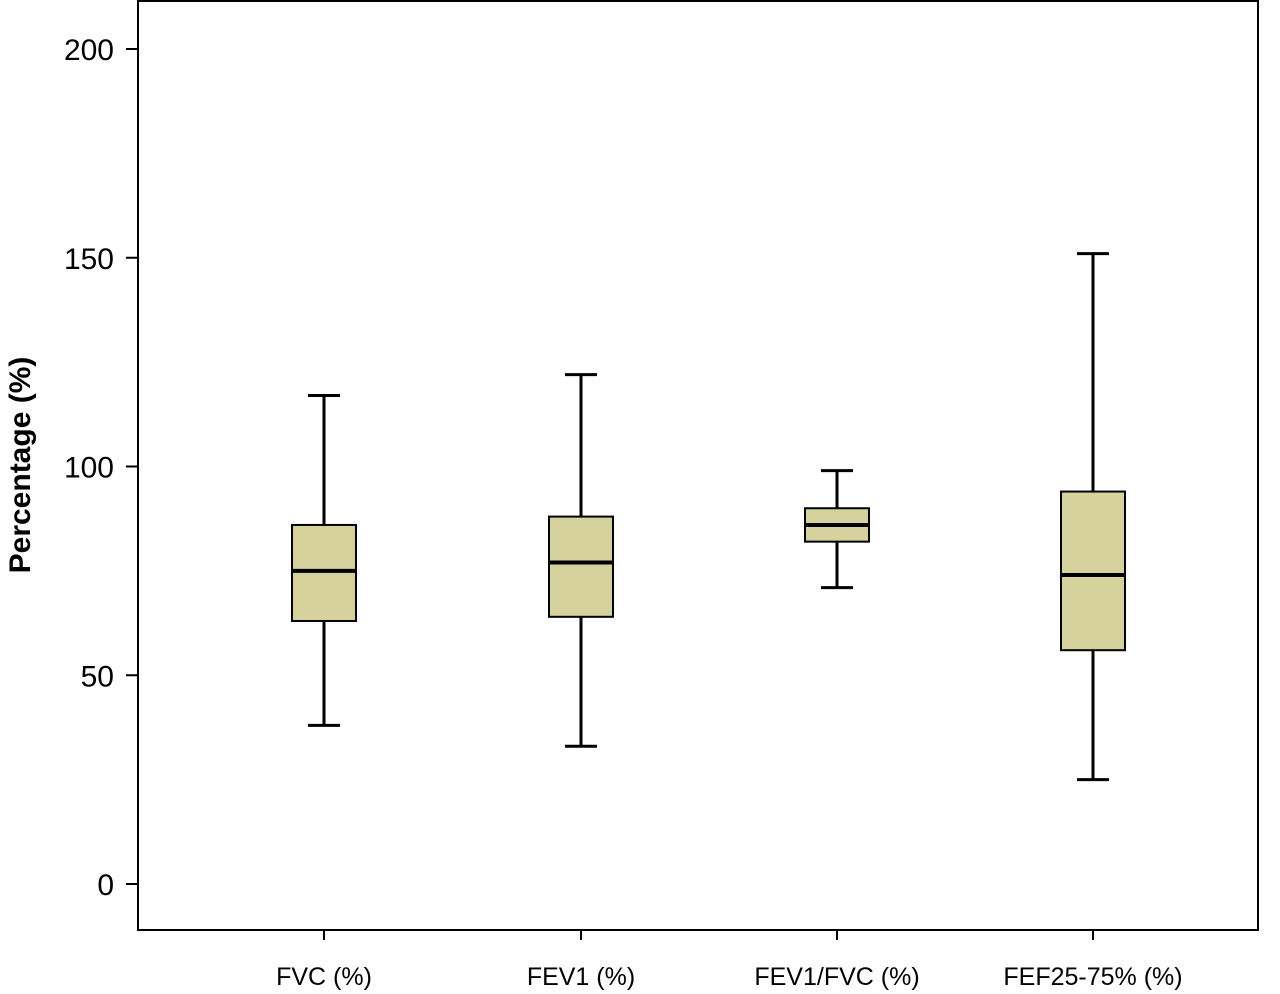 Image resolution: width=1280 pixels, height=994 pixels. Describe the element at coordinates (1092, 977) in the screenshot. I see `x-tick-label: FEF25-75% (%)` at that location.